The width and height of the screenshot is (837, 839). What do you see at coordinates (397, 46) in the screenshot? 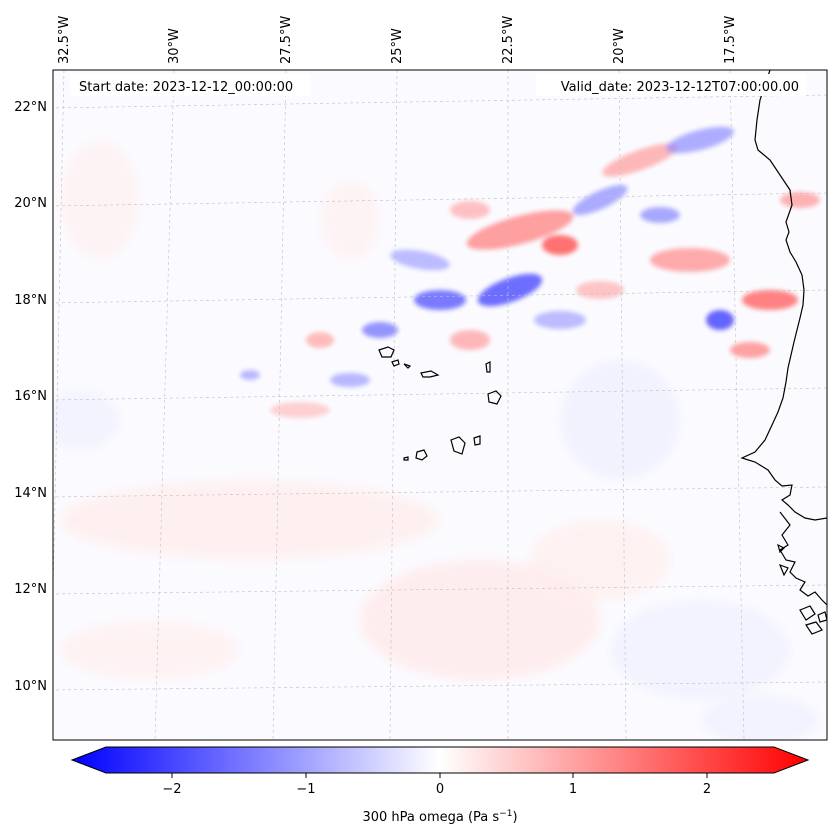
I see `lon-label: 25°W` at bounding box center [397, 46].